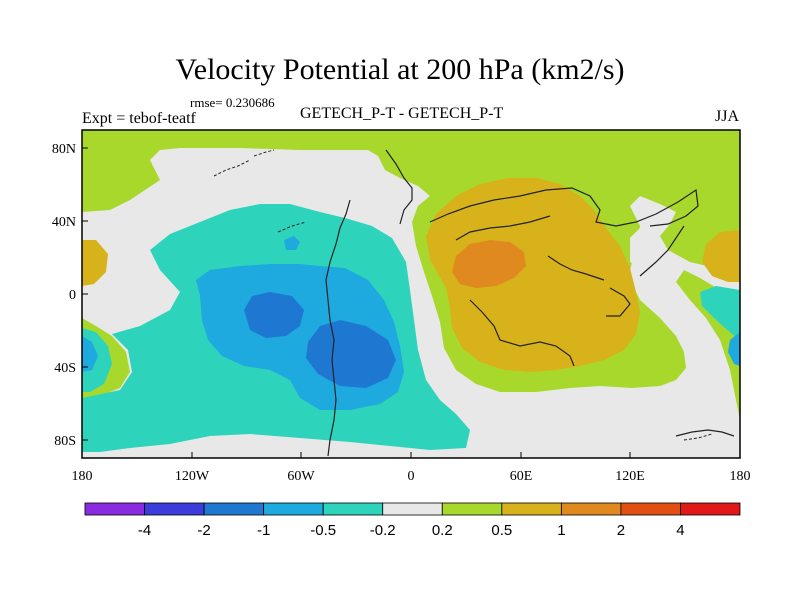  Describe the element at coordinates (412, 520) in the screenshot. I see `colorbar: -4 -2 -1 -0.5 -0.2 0.2 0.5 1 2 4` at that location.